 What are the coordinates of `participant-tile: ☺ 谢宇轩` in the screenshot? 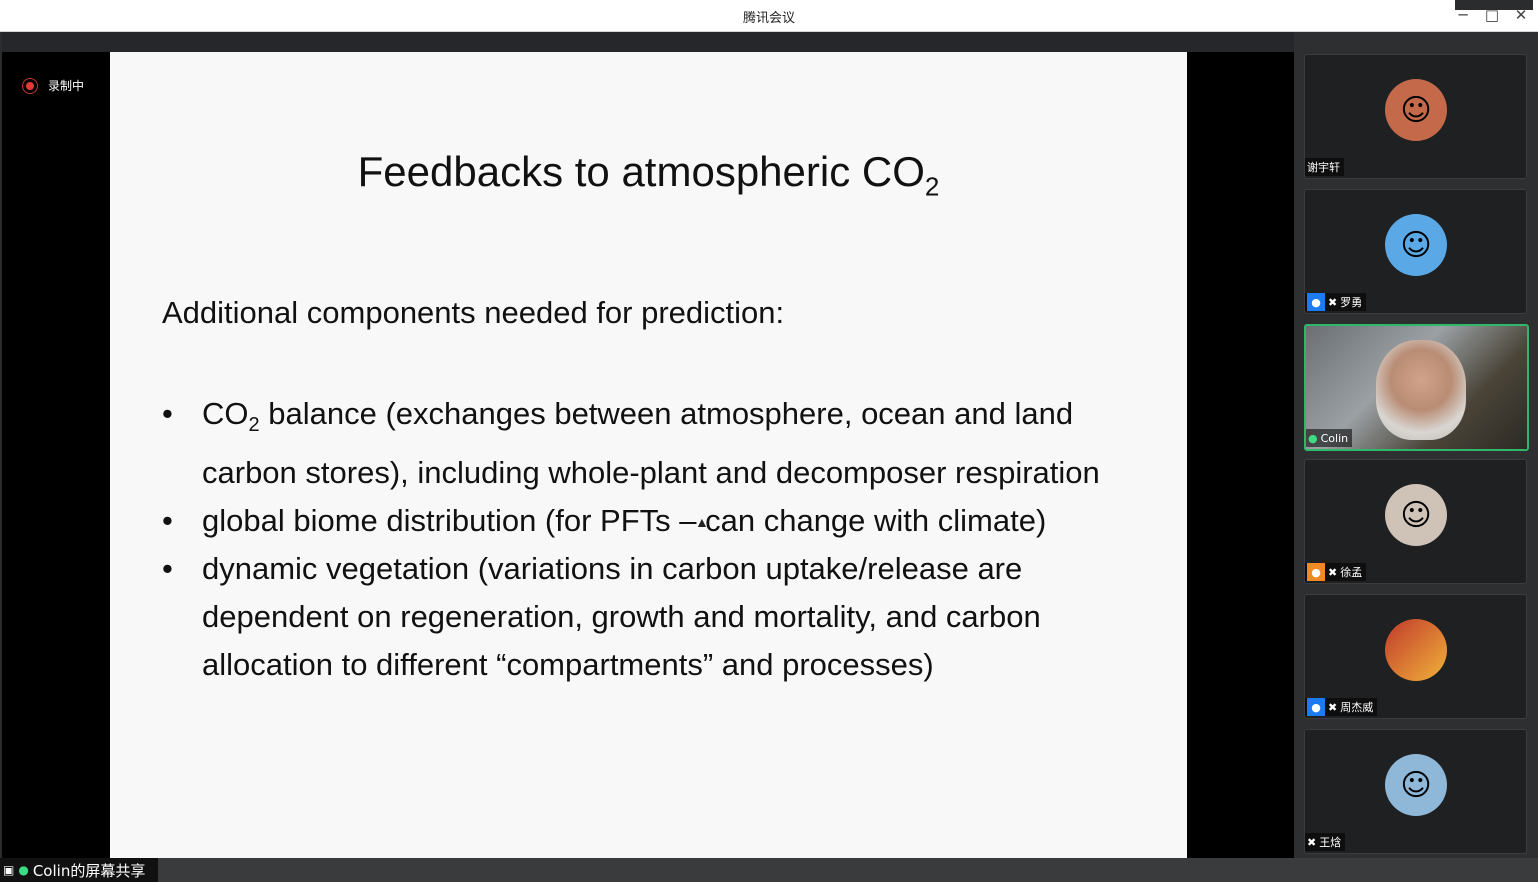 It's located at (1415, 116).